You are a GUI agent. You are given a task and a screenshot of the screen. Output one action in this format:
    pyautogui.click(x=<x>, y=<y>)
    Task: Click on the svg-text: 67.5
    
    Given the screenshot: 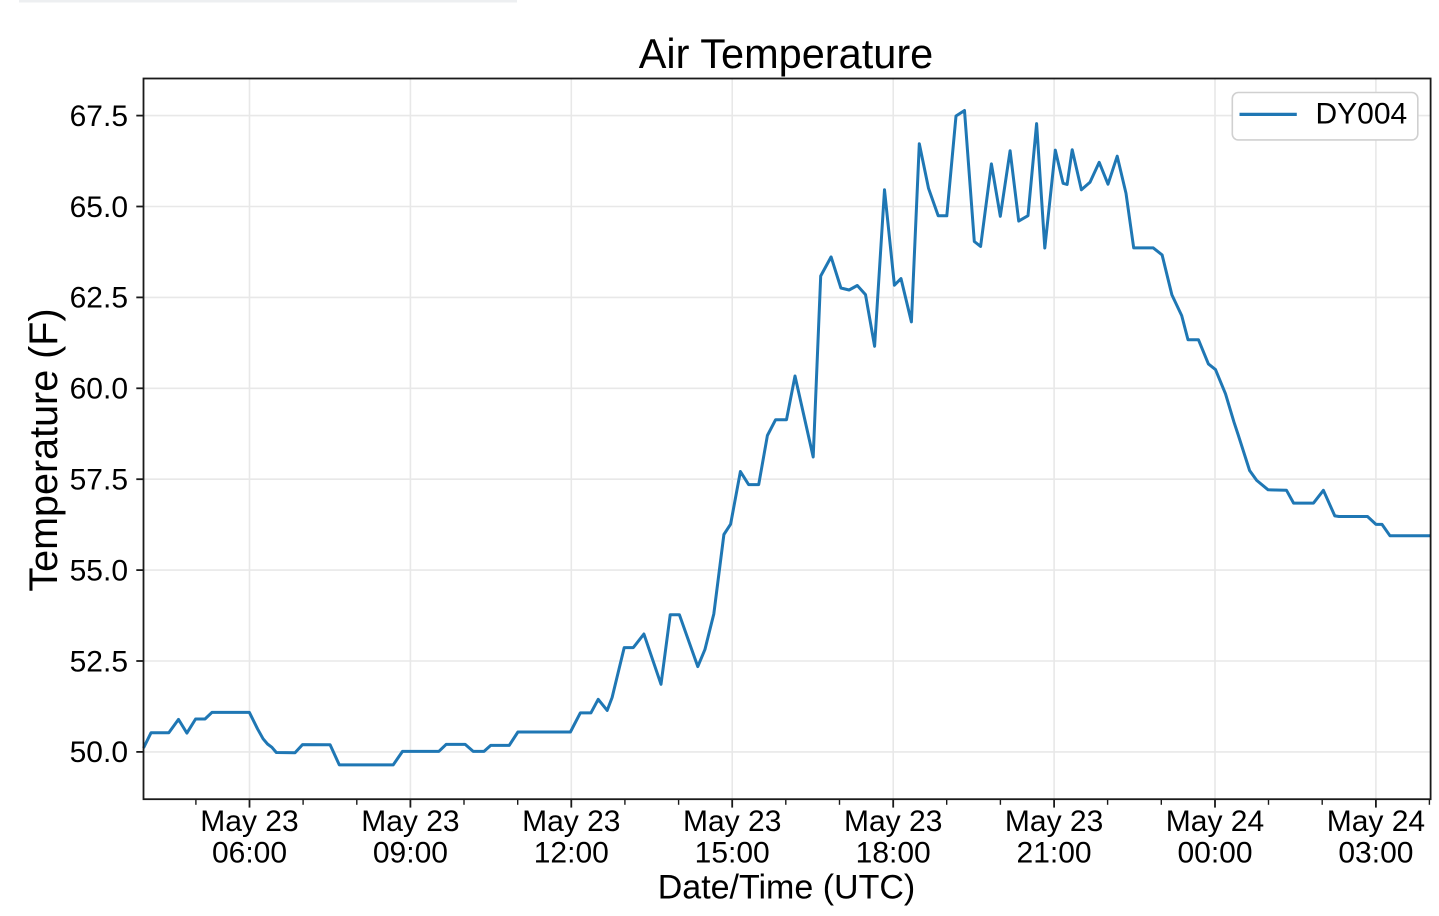 What is the action you would take?
    pyautogui.click(x=99, y=116)
    